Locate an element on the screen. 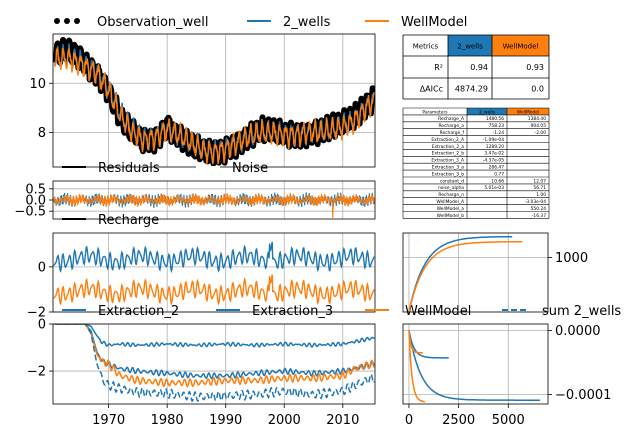 The height and width of the screenshot is (438, 642). extraction-xtick-label: 2000 is located at coordinates (284, 420).